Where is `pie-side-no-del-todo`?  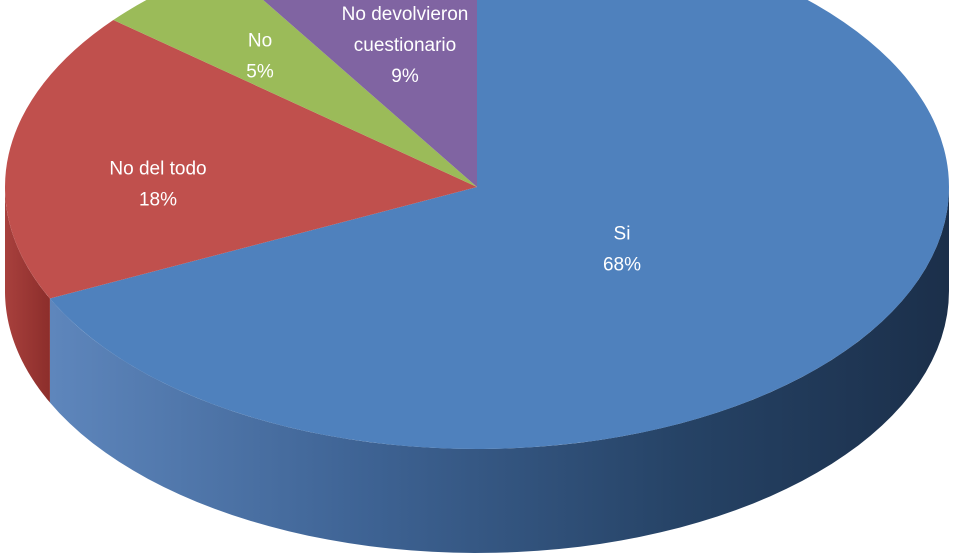 pie-side-no-del-todo is located at coordinates (27, 295).